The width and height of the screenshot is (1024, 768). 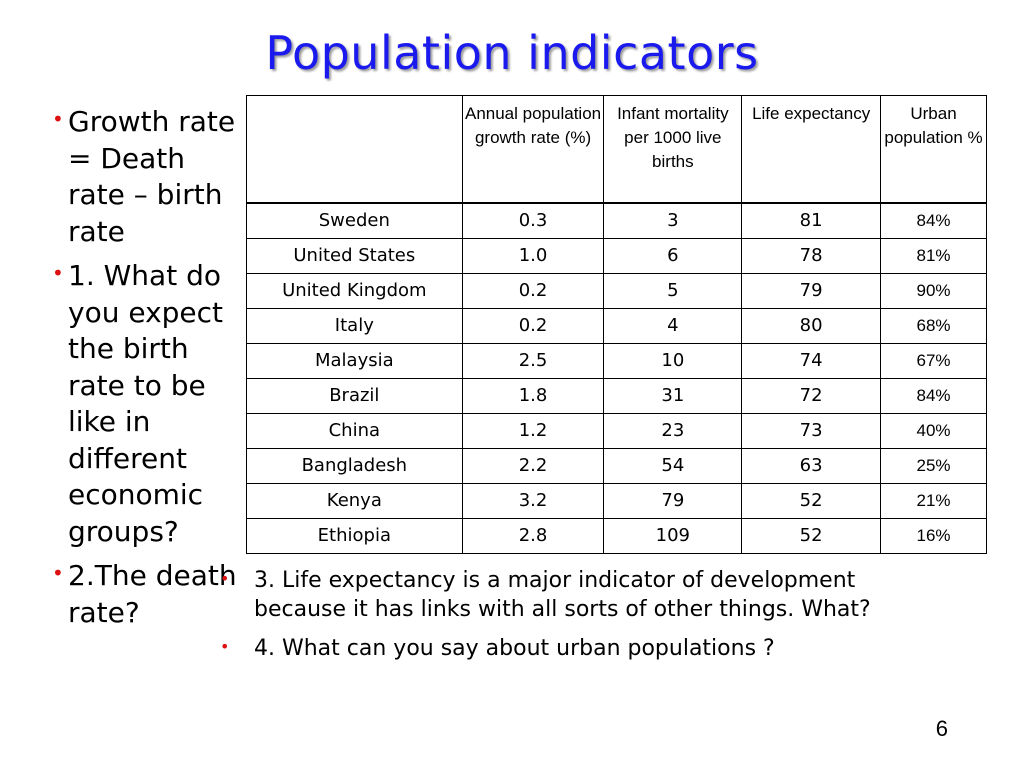 I want to click on cell-growth-rate: 2.8, so click(x=533, y=535).